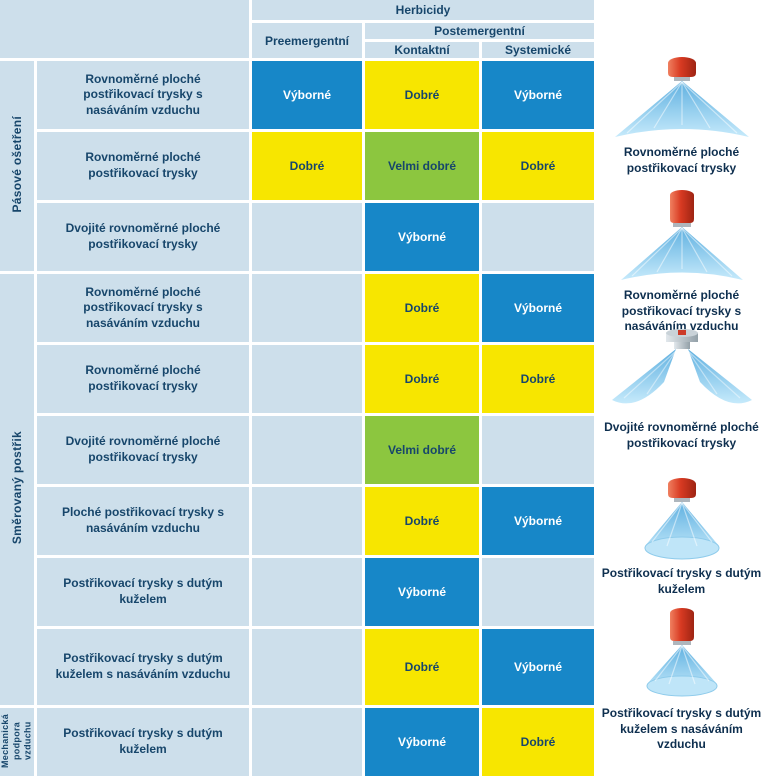 The image size is (765, 779). Describe the element at coordinates (422, 50) in the screenshot. I see `column-header-kontaktni: Kontaktní` at that location.